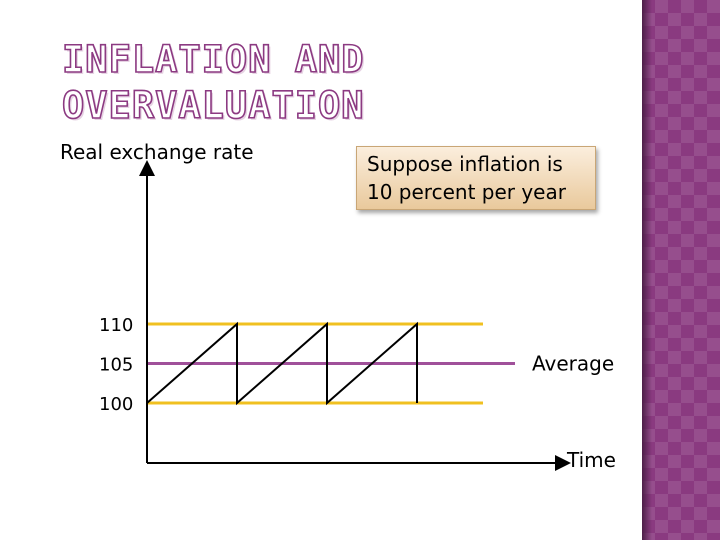  Describe the element at coordinates (157, 152) in the screenshot. I see `y-axis-label: Real exchange rate` at that location.